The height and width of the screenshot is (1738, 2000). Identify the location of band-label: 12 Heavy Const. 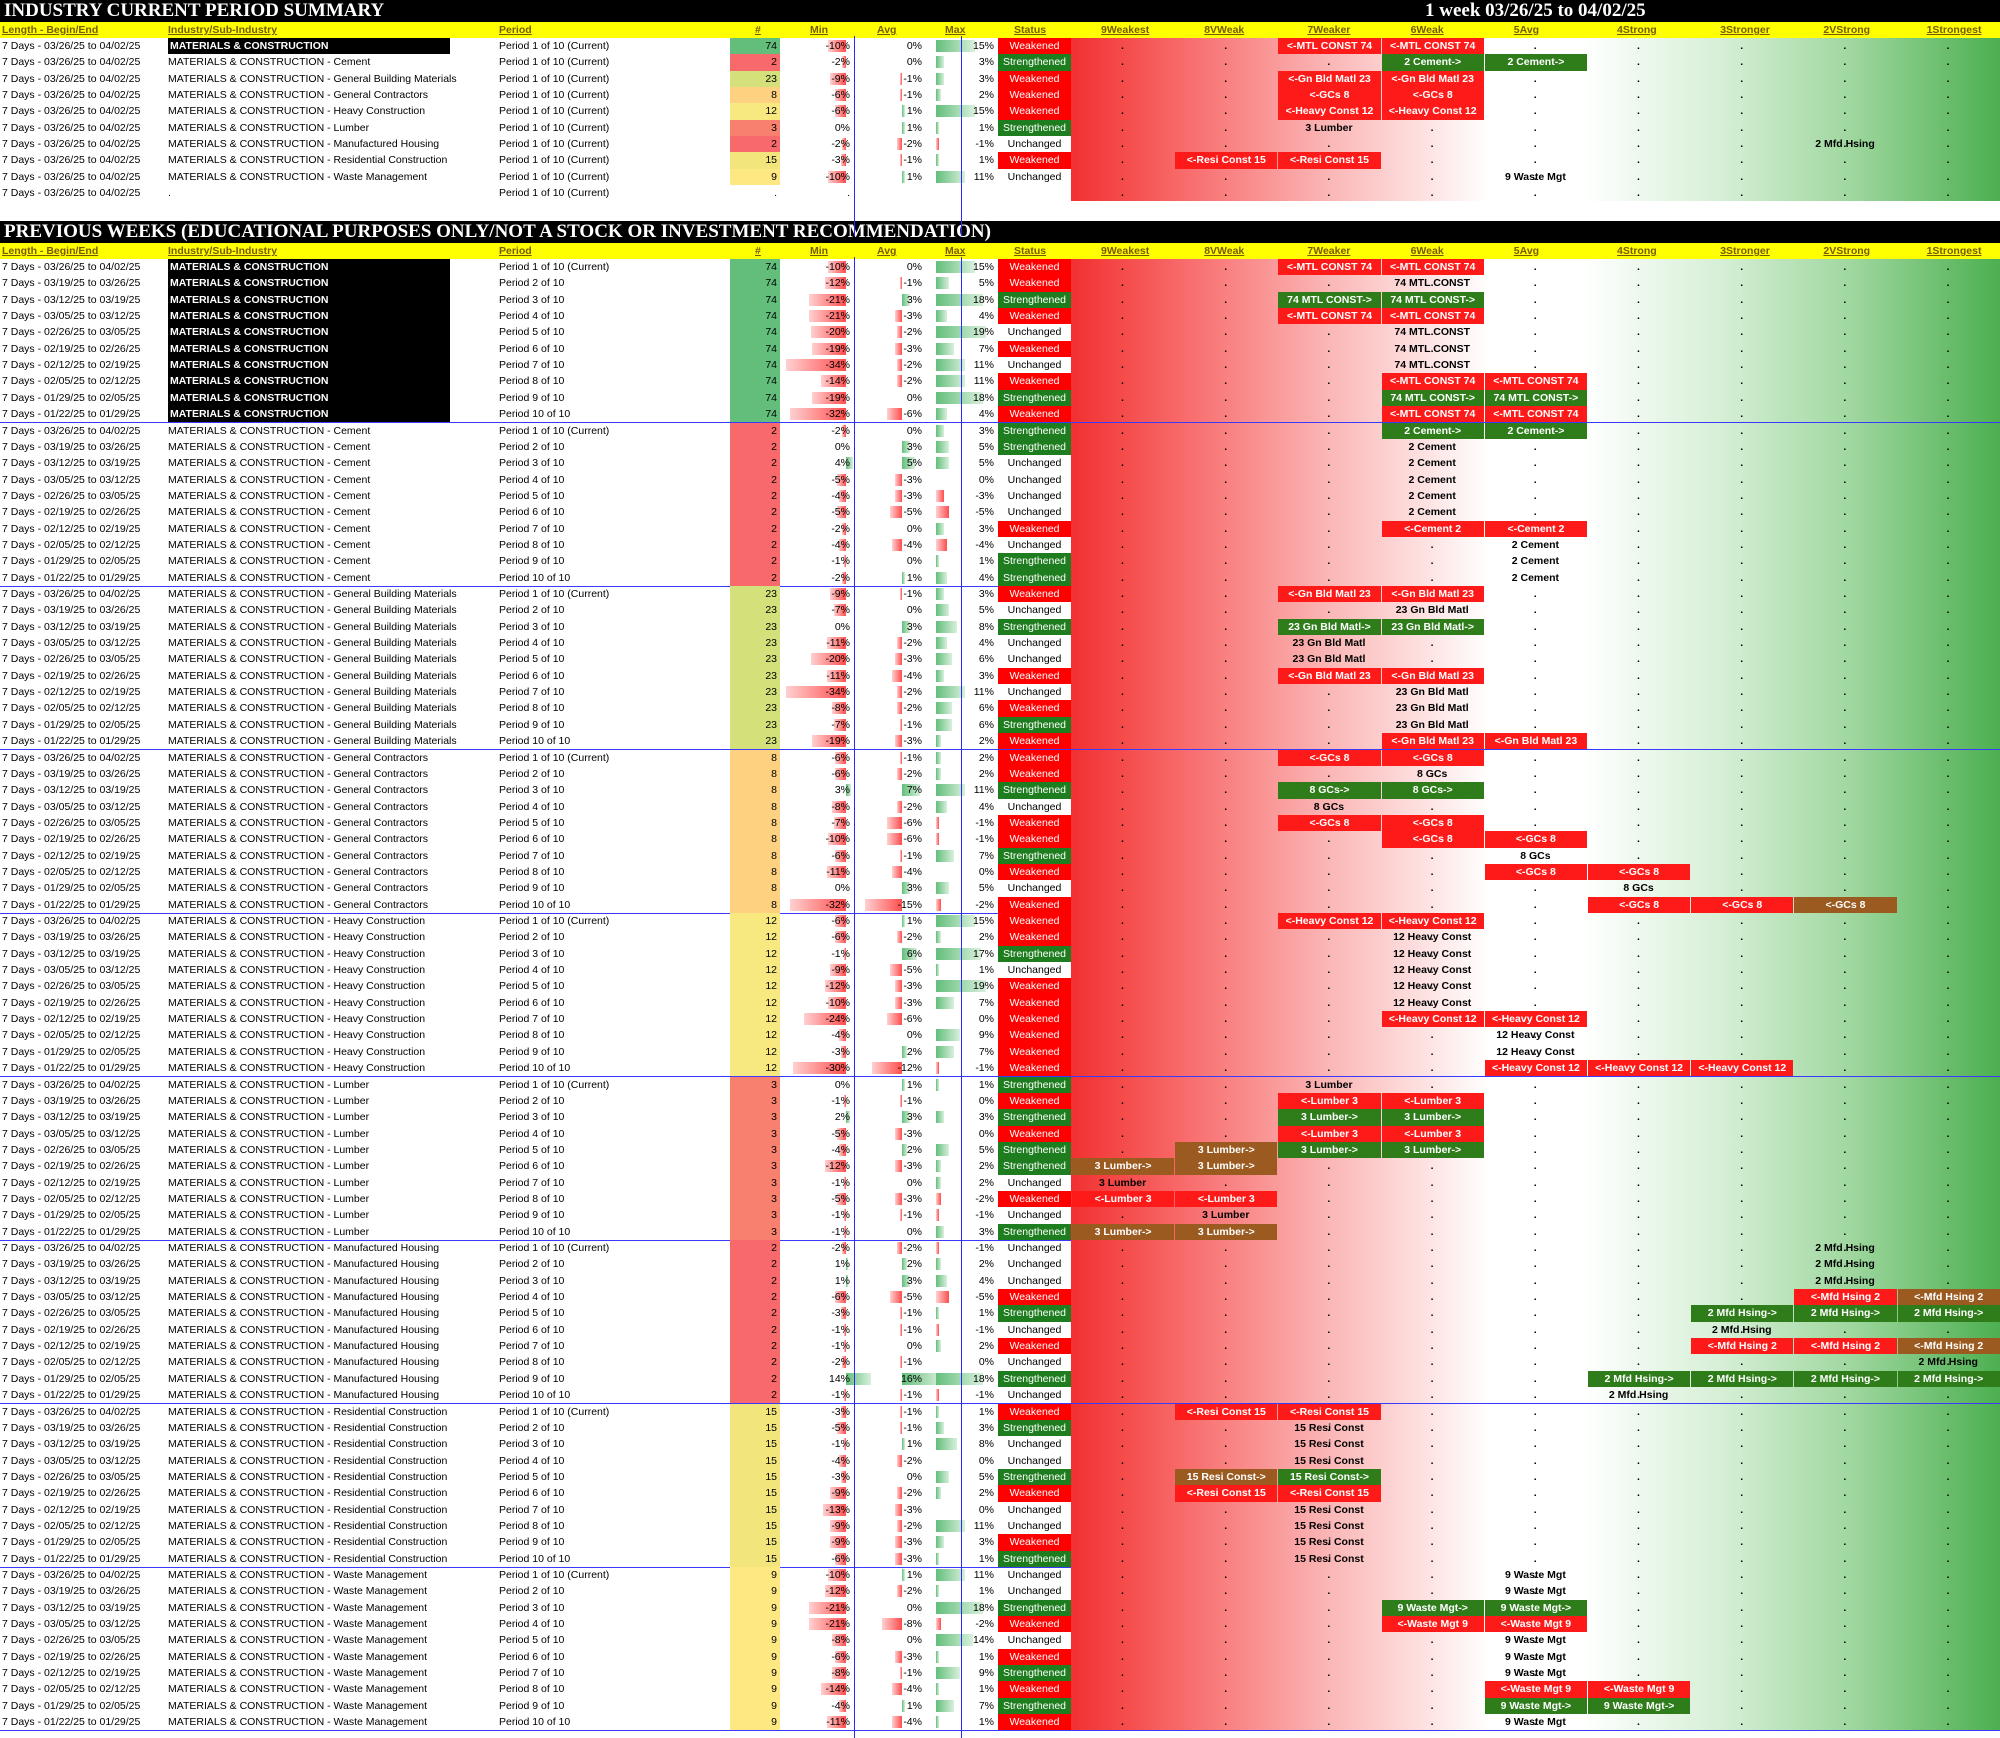
(1535, 1051).